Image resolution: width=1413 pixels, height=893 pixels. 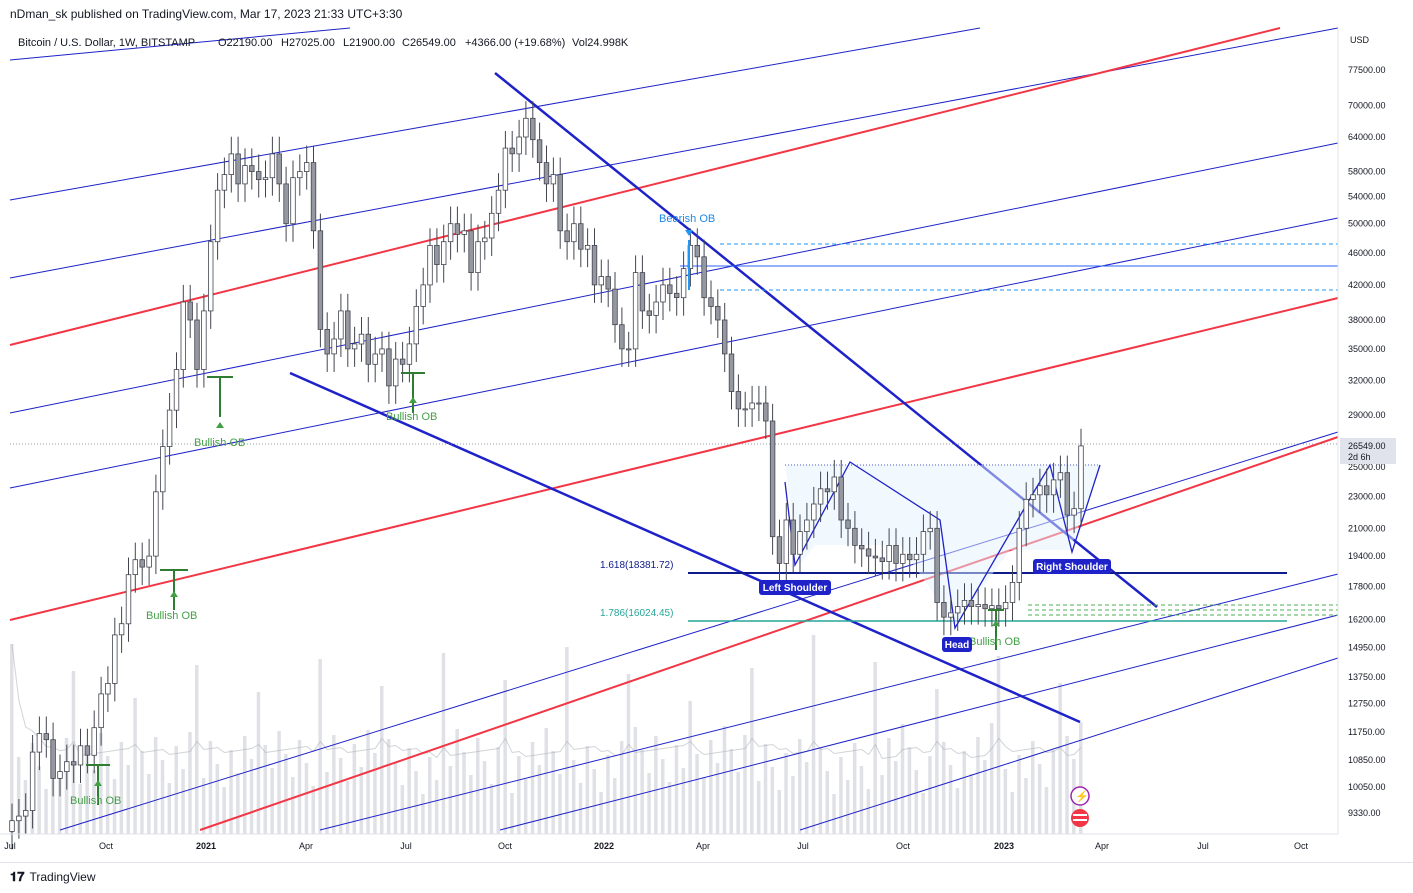 I want to click on lightning-glyph: ⚡, so click(x=1082, y=796).